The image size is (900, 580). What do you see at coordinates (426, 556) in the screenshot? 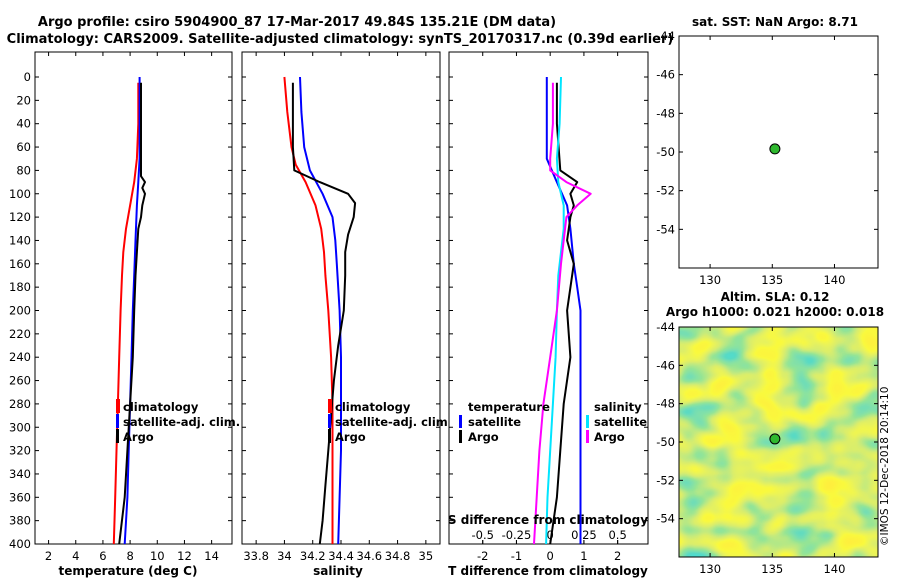
I see `x-tick-label: 35` at bounding box center [426, 556].